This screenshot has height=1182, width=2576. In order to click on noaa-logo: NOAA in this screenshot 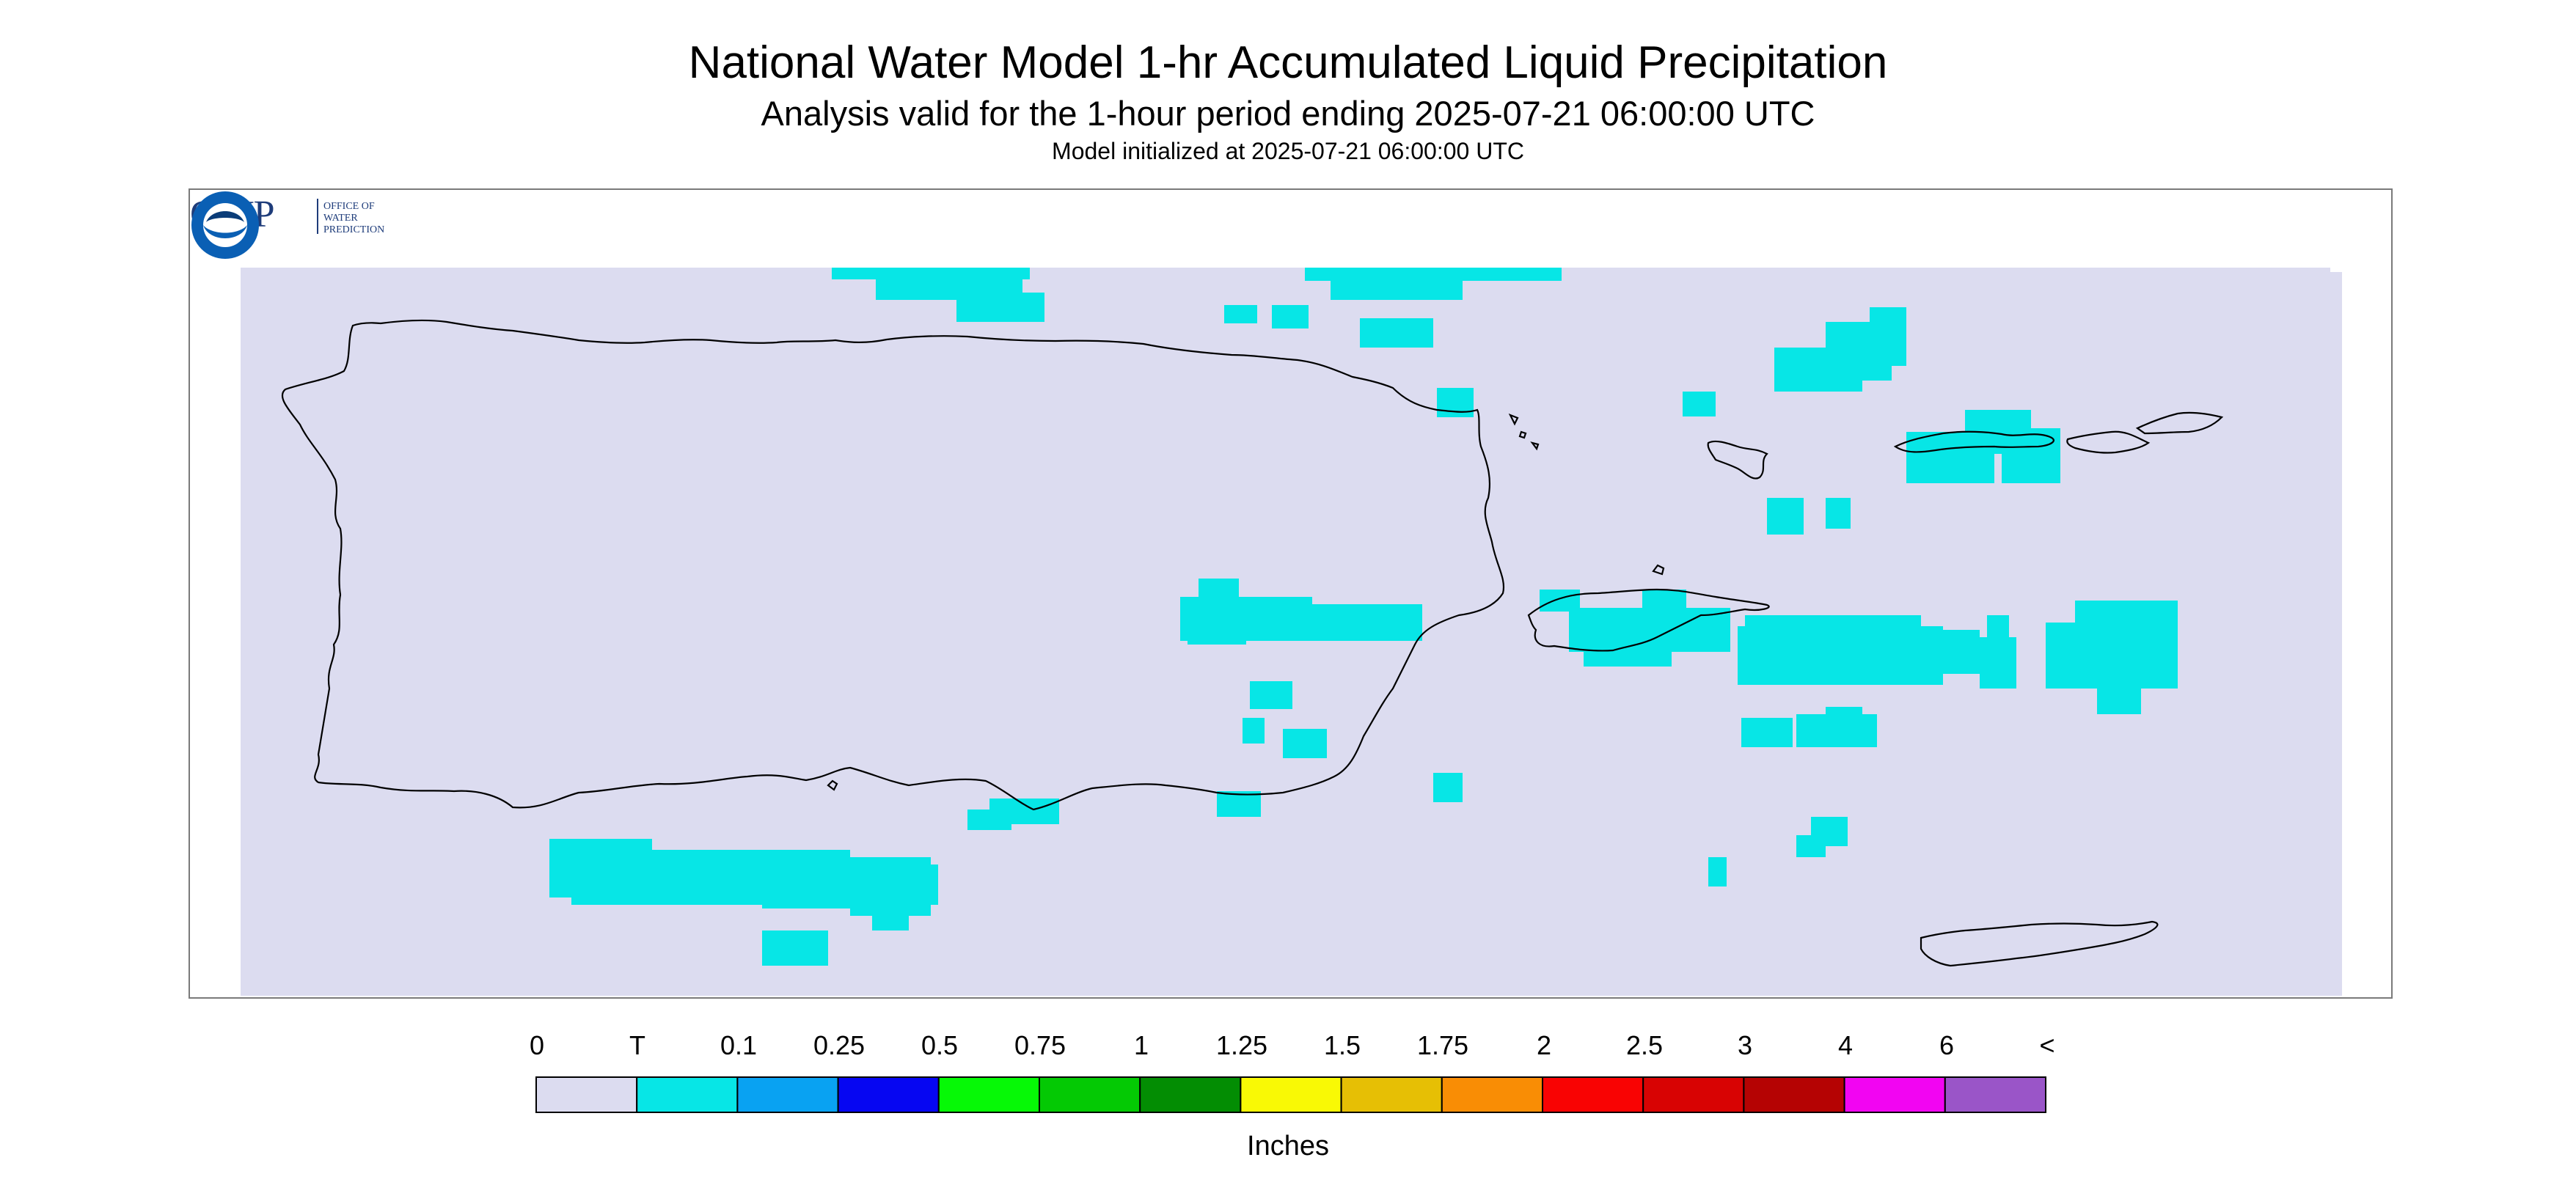, I will do `click(225, 225)`.